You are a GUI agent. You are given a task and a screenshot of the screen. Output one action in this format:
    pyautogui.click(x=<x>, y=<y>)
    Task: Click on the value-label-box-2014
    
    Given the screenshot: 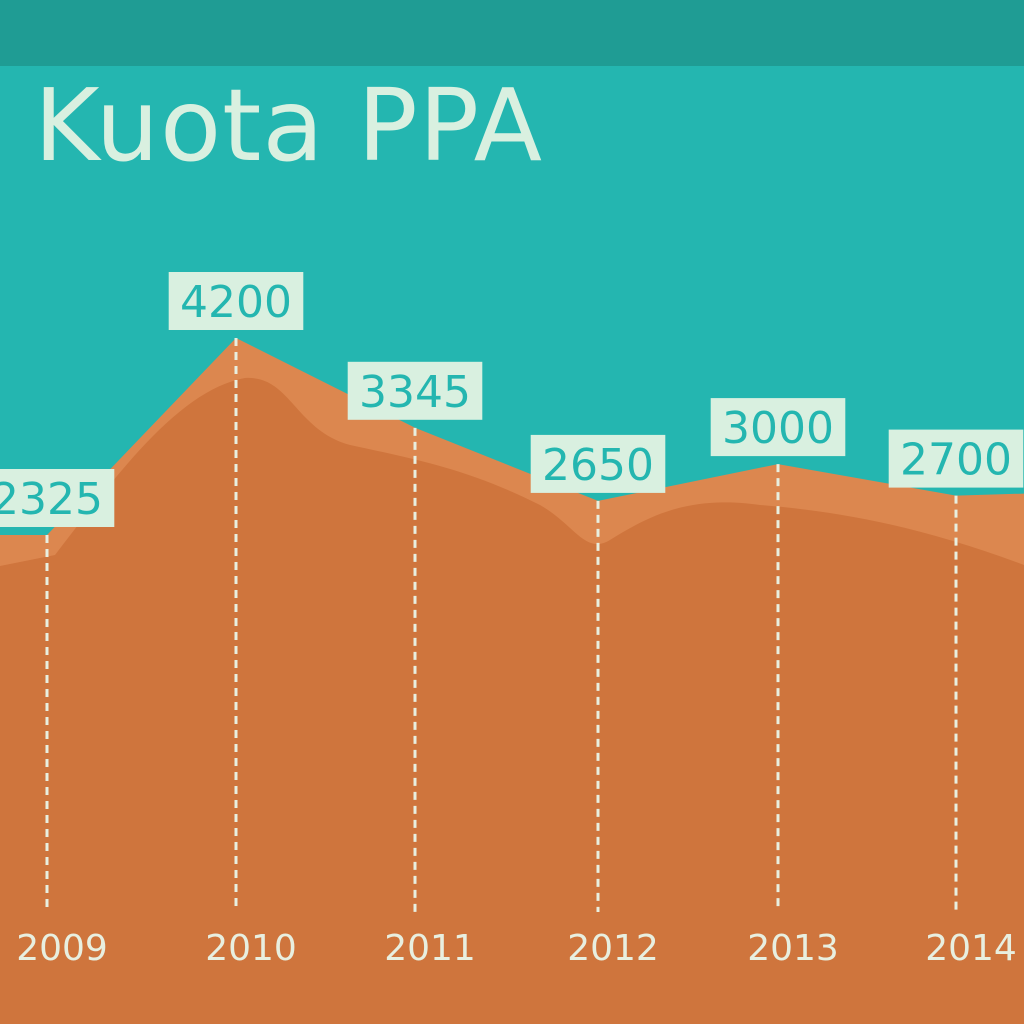 What is the action you would take?
    pyautogui.click(x=956, y=458)
    